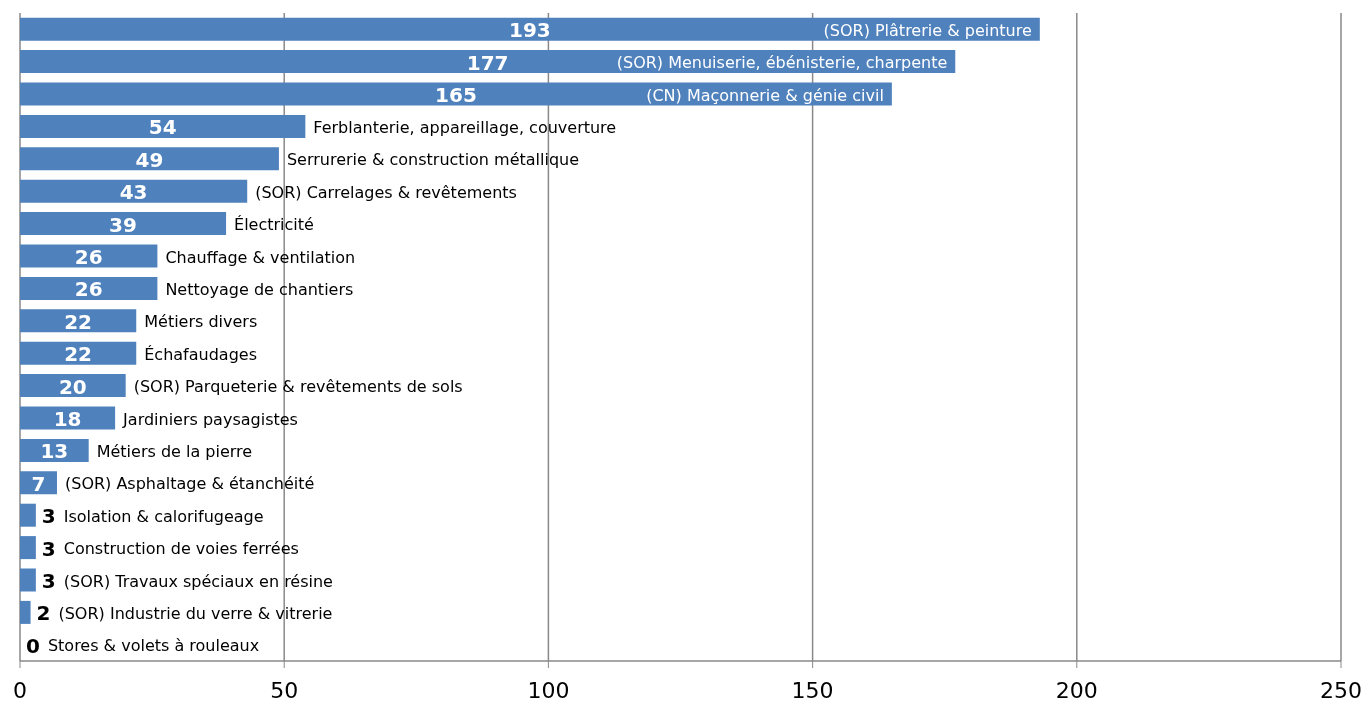 The height and width of the screenshot is (707, 1365). Describe the element at coordinates (1341, 690) in the screenshot. I see `x-tick-label: 250` at that location.